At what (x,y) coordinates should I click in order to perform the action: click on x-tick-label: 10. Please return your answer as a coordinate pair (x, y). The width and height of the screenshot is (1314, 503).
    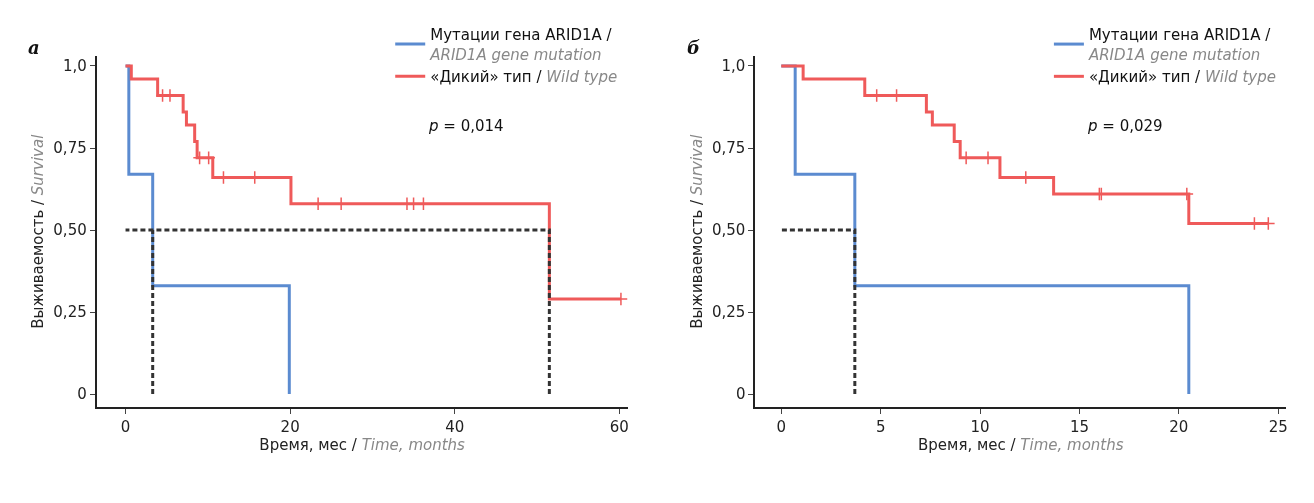
    Looking at the image, I should click on (980, 427).